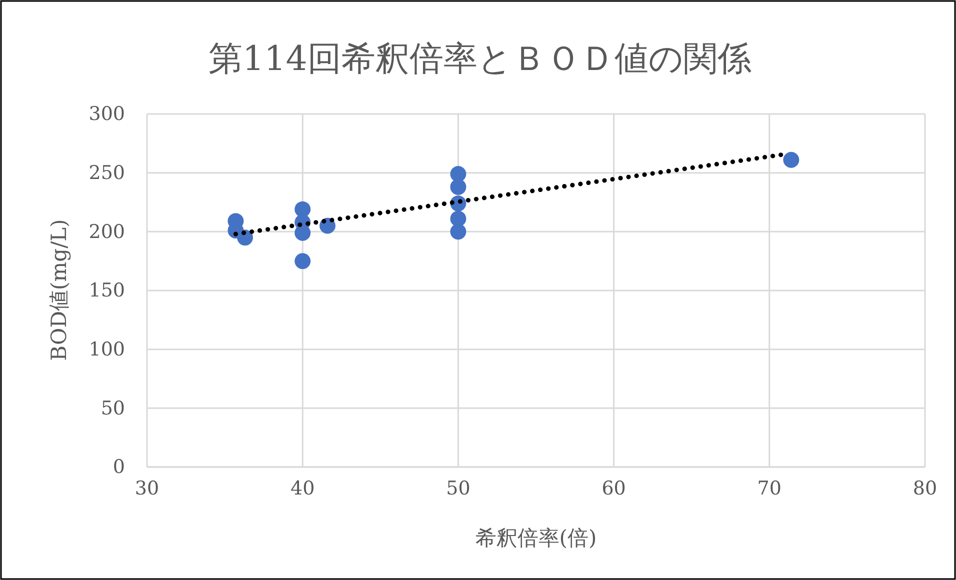 The height and width of the screenshot is (580, 956). What do you see at coordinates (106, 291) in the screenshot?
I see `y-tick-label: 150` at bounding box center [106, 291].